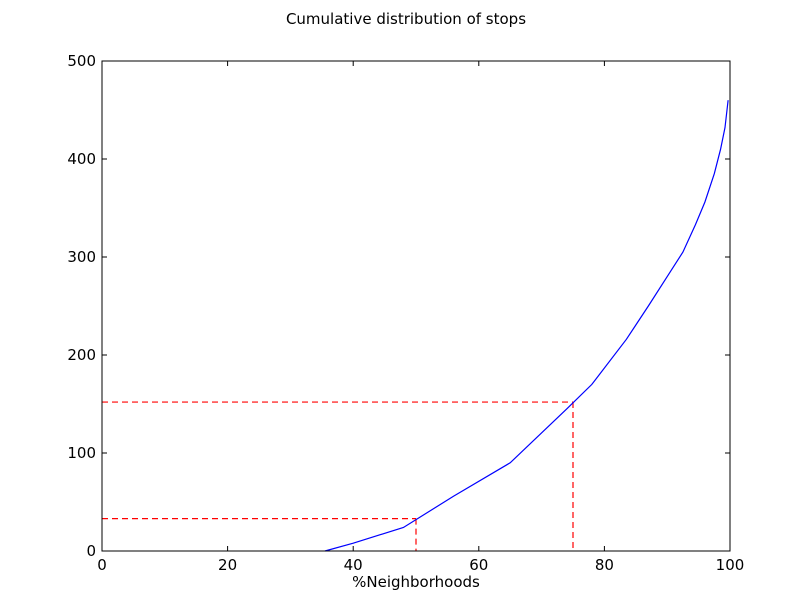 Image resolution: width=812 pixels, height=612 pixels. What do you see at coordinates (338, 476) in the screenshot?
I see `reference-lines` at bounding box center [338, 476].